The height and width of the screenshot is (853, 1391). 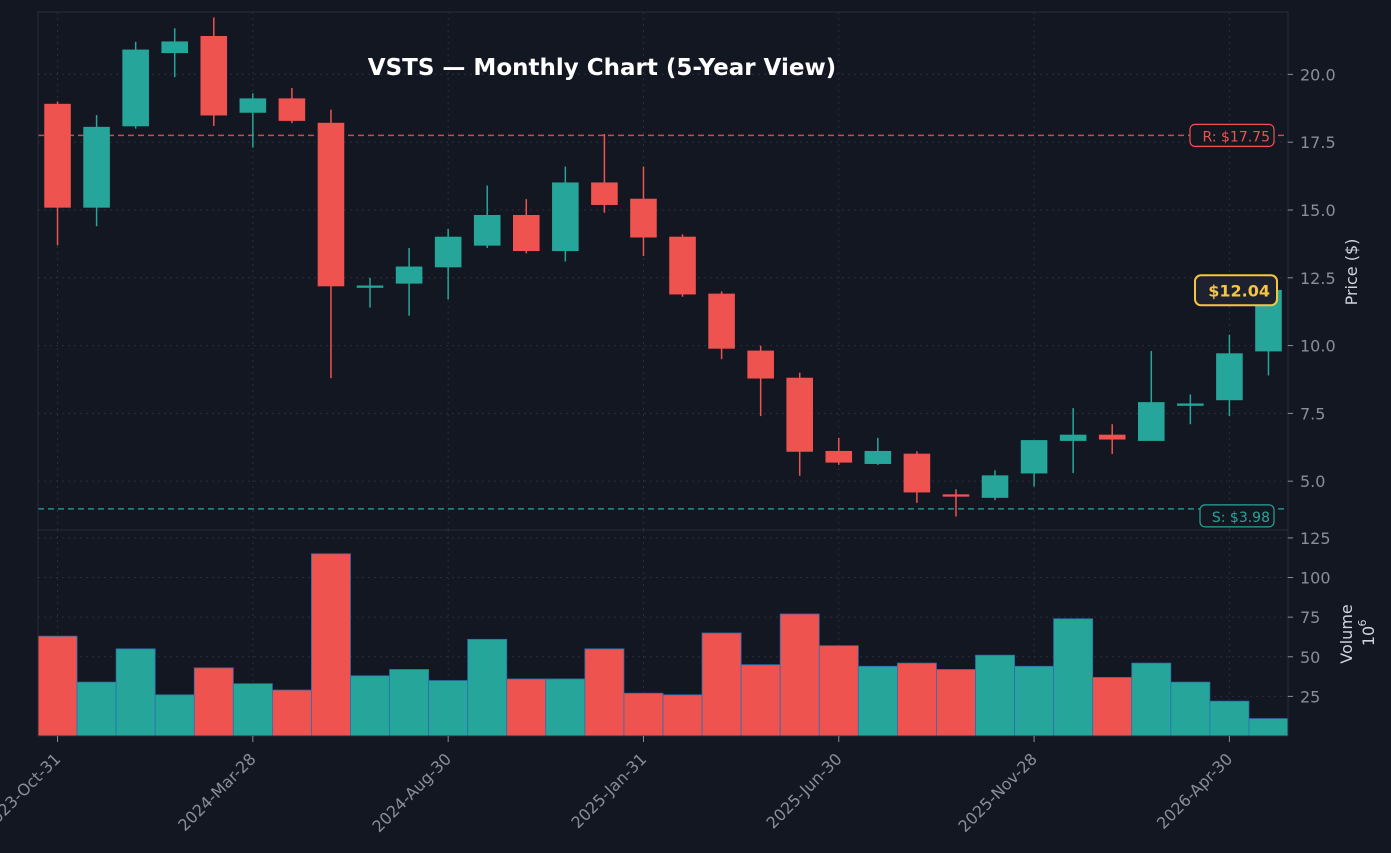 What do you see at coordinates (1346, 634) in the screenshot?
I see `volume-axis-label: Volume` at bounding box center [1346, 634].